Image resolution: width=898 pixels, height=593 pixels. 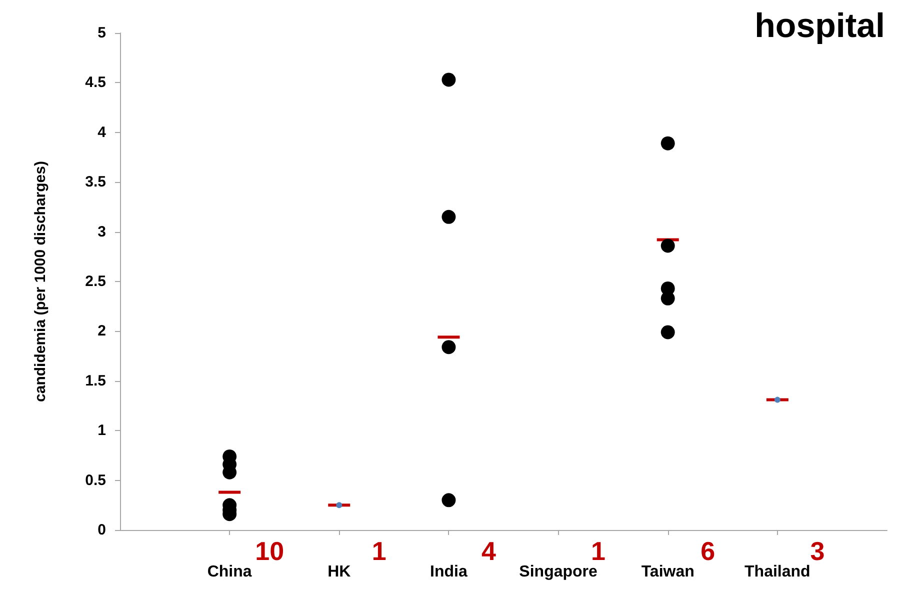 What do you see at coordinates (817, 551) in the screenshot?
I see `text: 3` at bounding box center [817, 551].